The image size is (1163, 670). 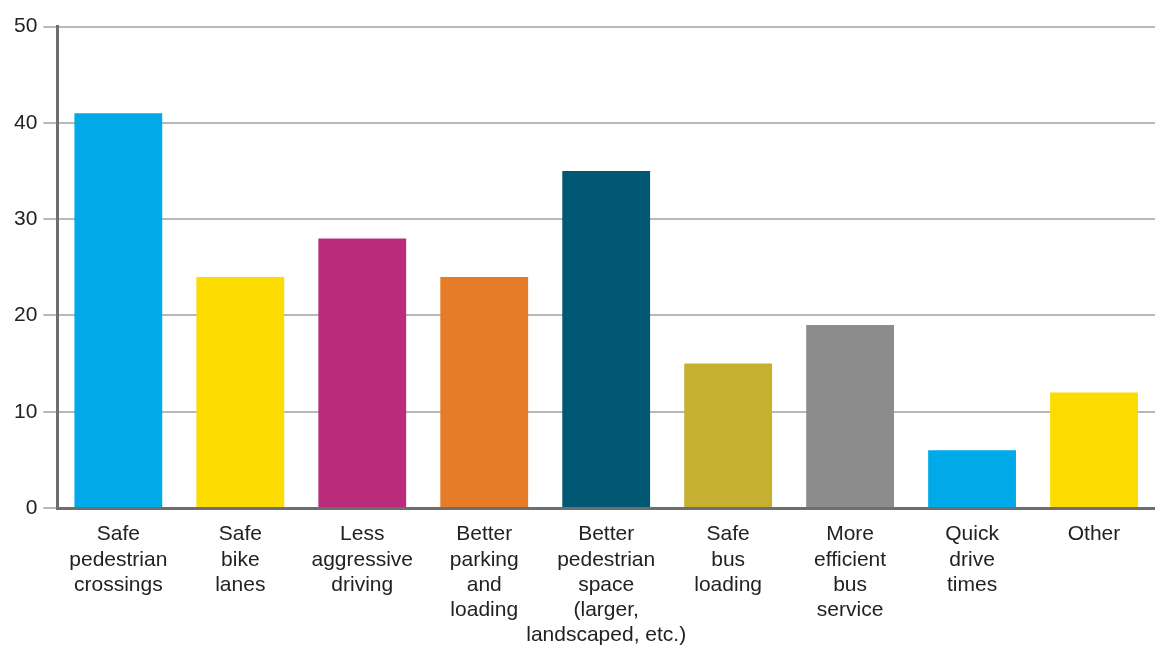 I want to click on x-tick-label: Less aggressive driving, so click(x=362, y=558).